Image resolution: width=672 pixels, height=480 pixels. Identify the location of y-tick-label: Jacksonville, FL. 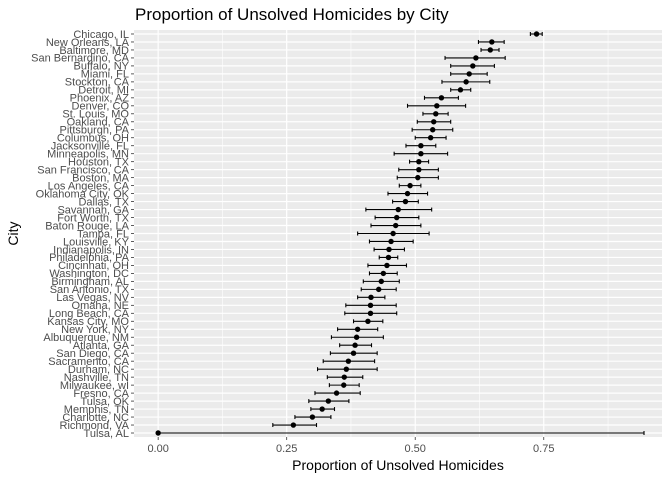
(90, 147).